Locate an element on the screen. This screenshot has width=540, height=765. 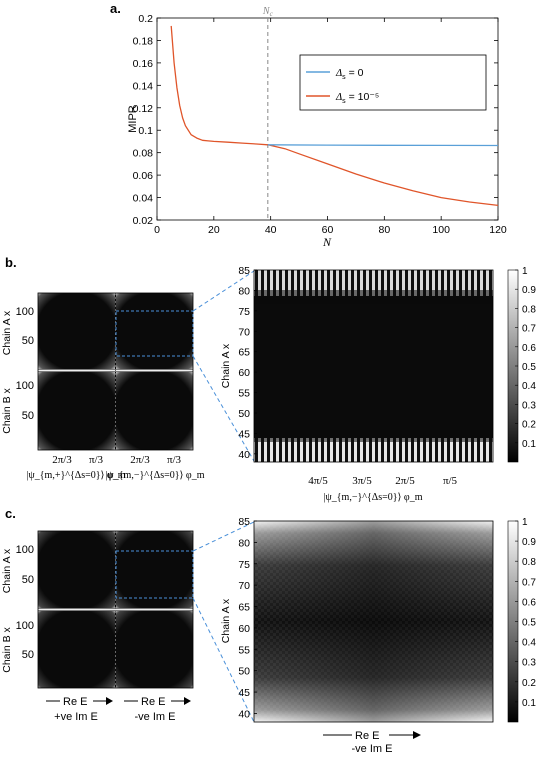
zoom-box-c is located at coordinates (154, 574).